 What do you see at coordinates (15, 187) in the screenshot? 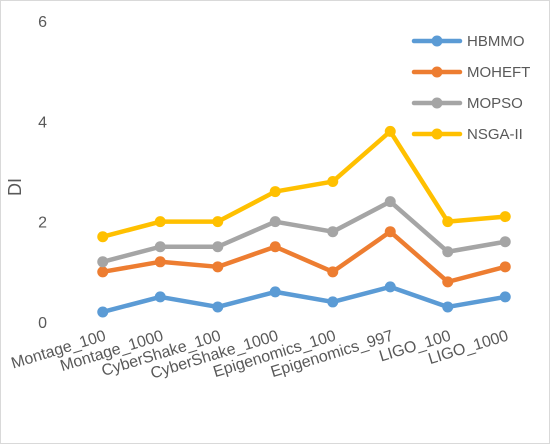
I see `y-axis-title: DI` at bounding box center [15, 187].